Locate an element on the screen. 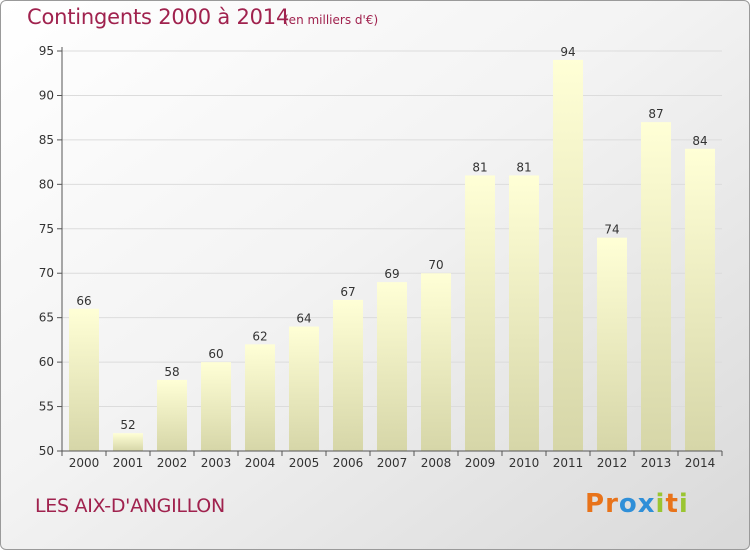  y-tick-label: 55 is located at coordinates (46, 407).